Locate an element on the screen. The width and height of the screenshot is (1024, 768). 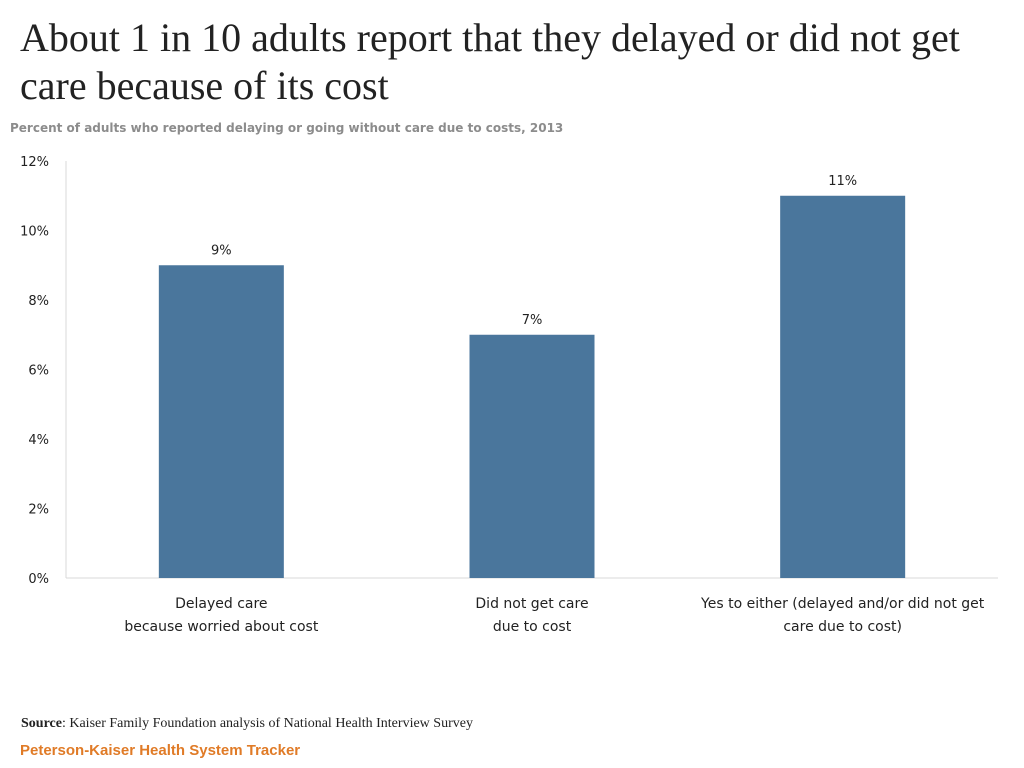
y-tick-label: 2% is located at coordinates (38, 510).